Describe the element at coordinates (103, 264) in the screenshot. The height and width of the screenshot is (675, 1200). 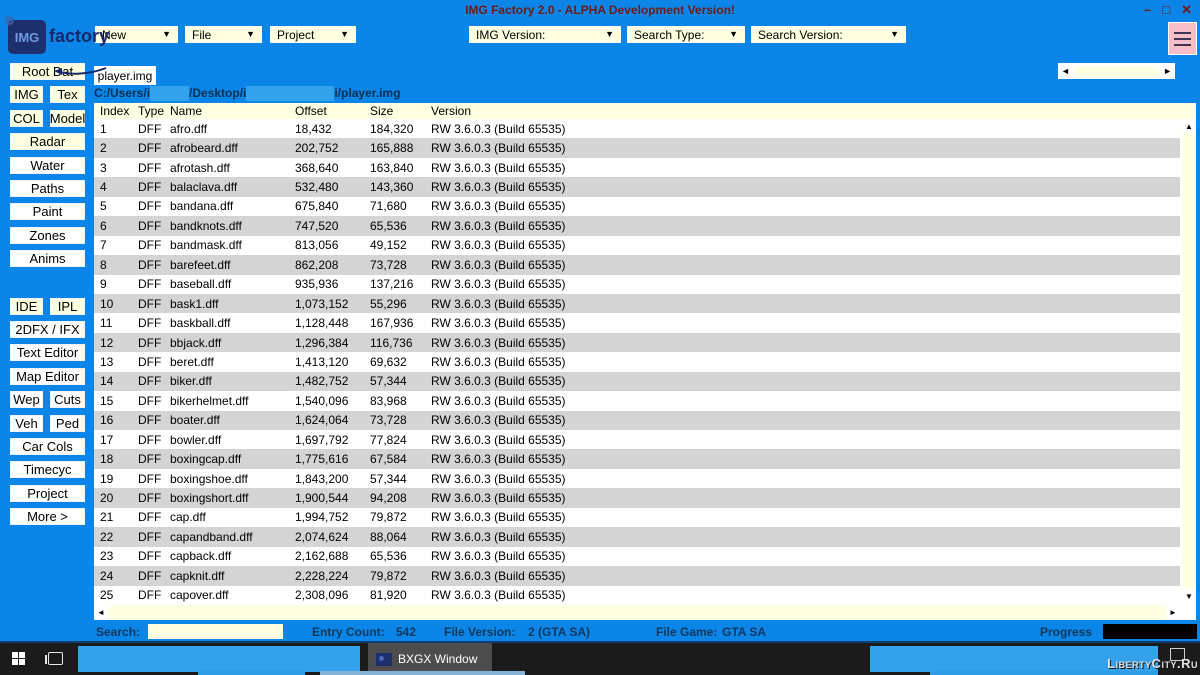
I see `cell-index: 8` at that location.